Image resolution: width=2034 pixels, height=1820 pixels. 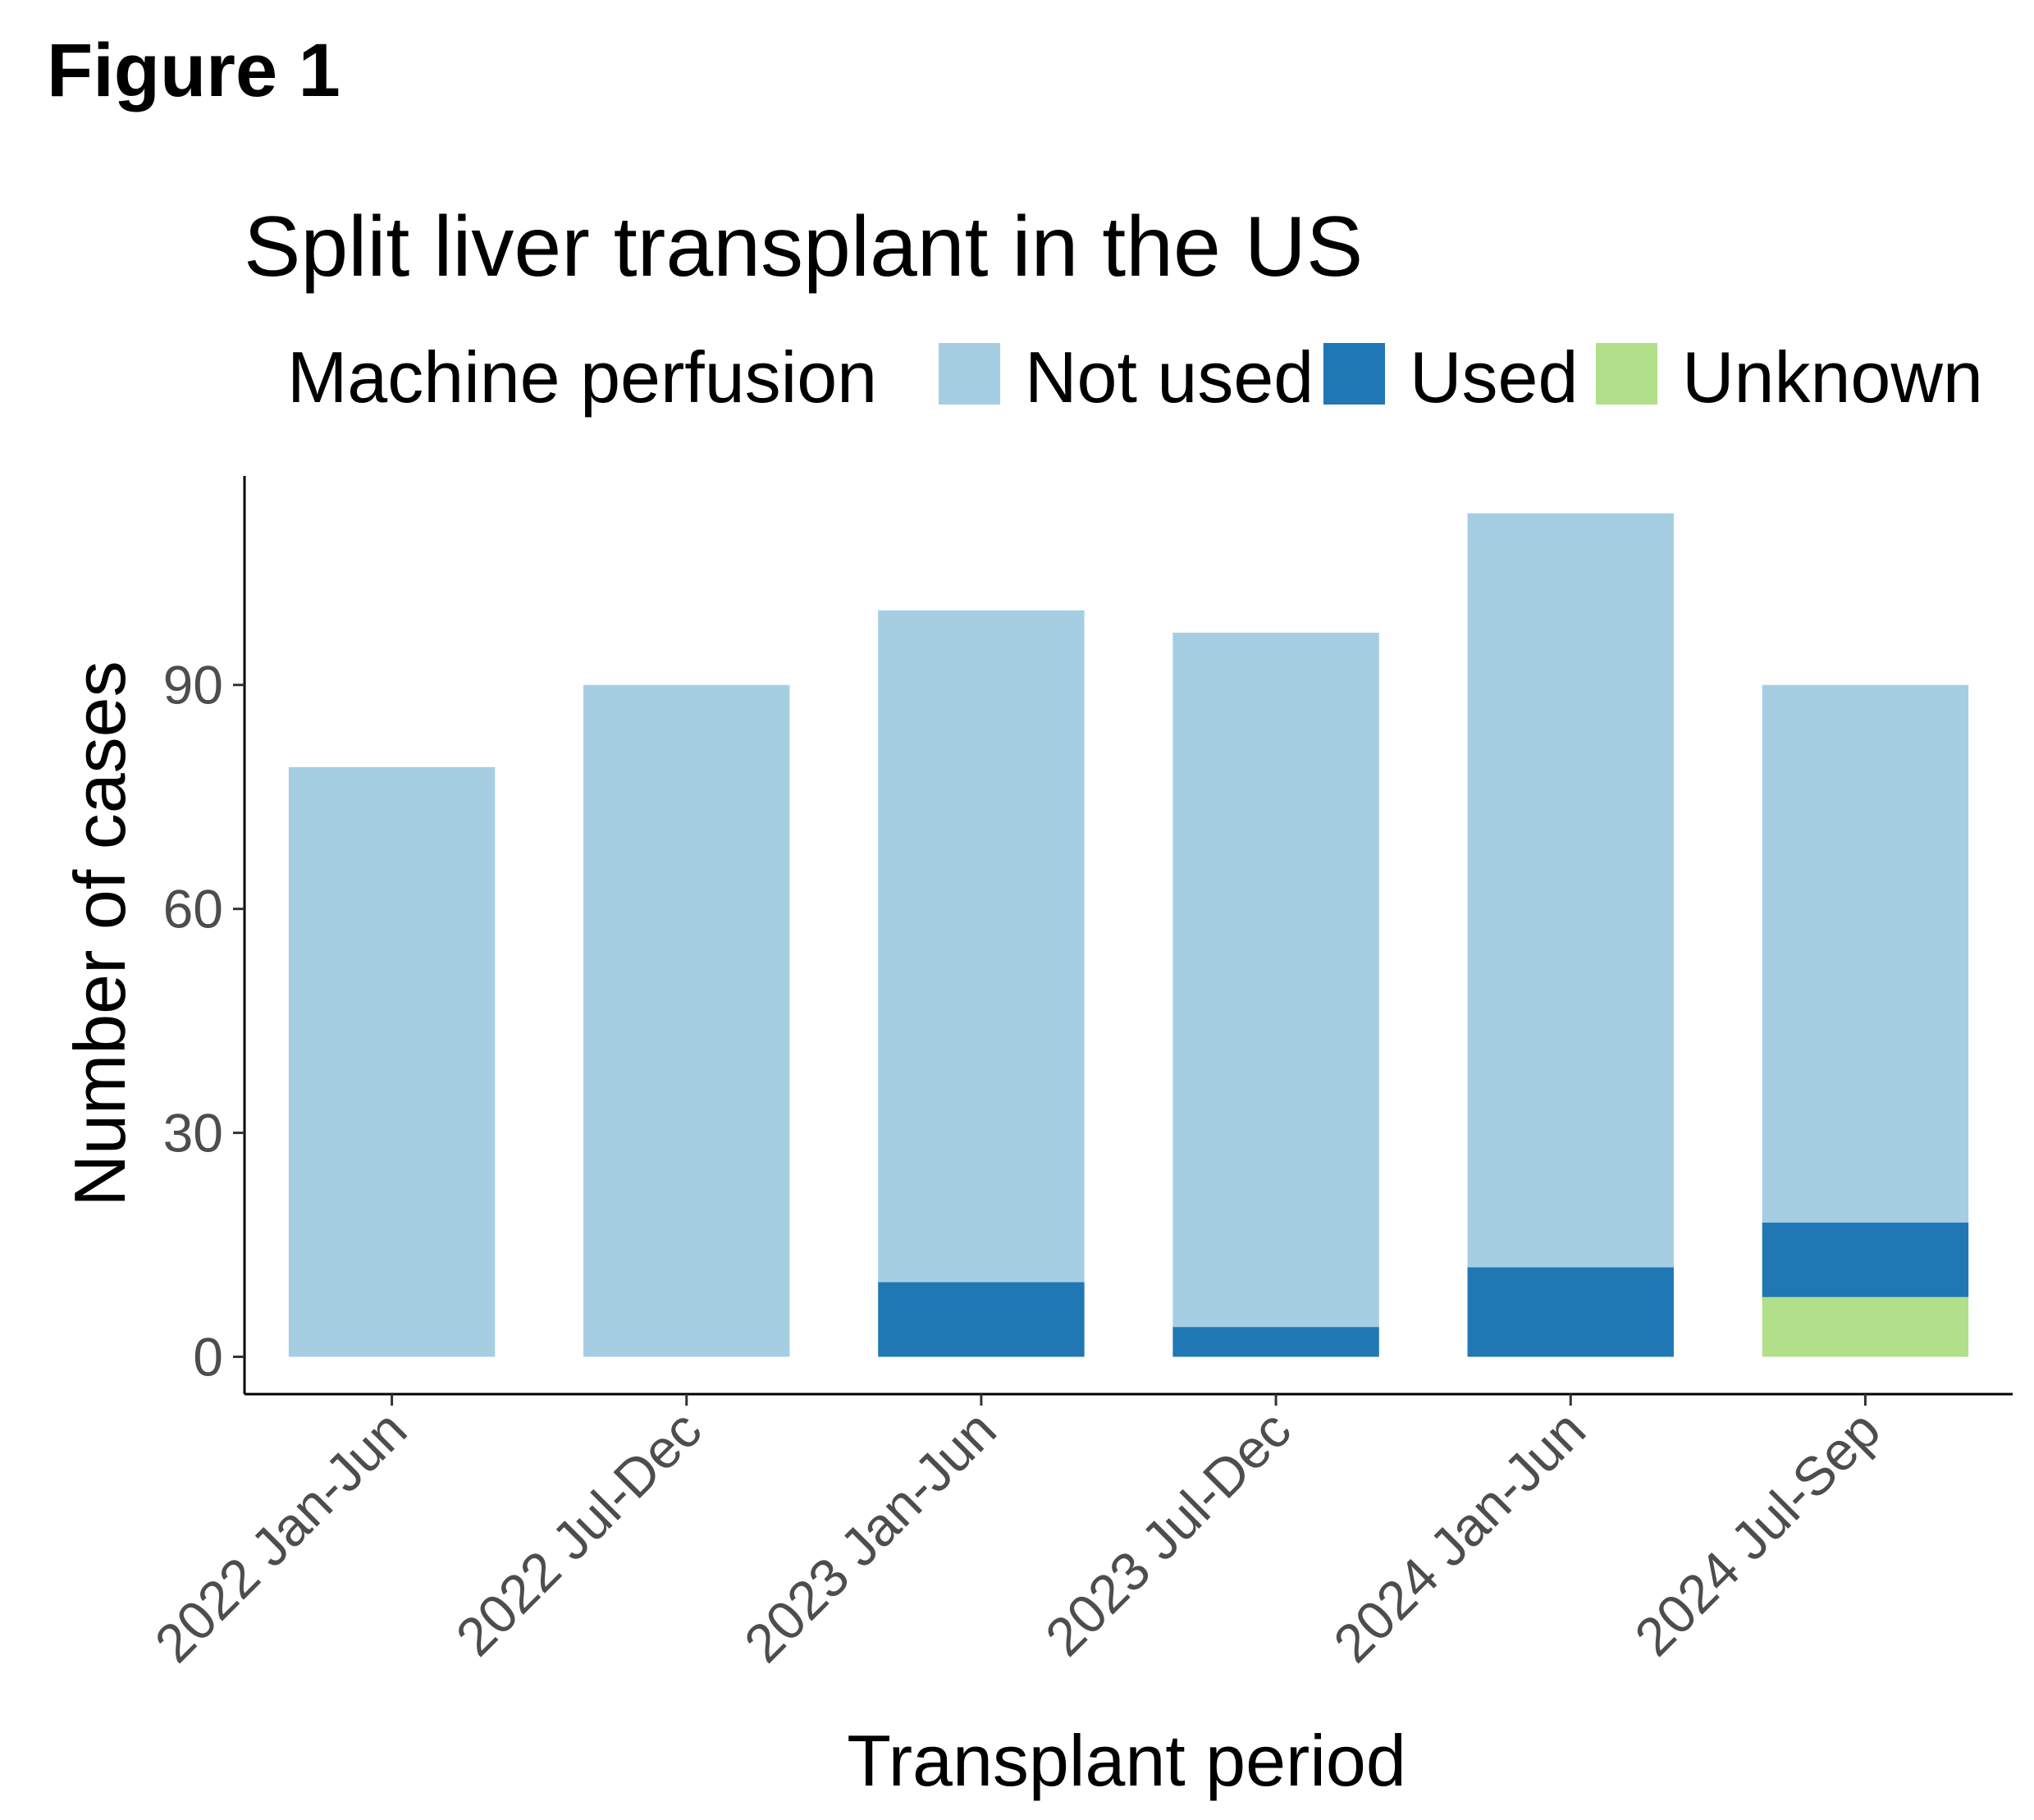 What do you see at coordinates (193, 1133) in the screenshot?
I see `y-tick-label-30: 30` at bounding box center [193, 1133].